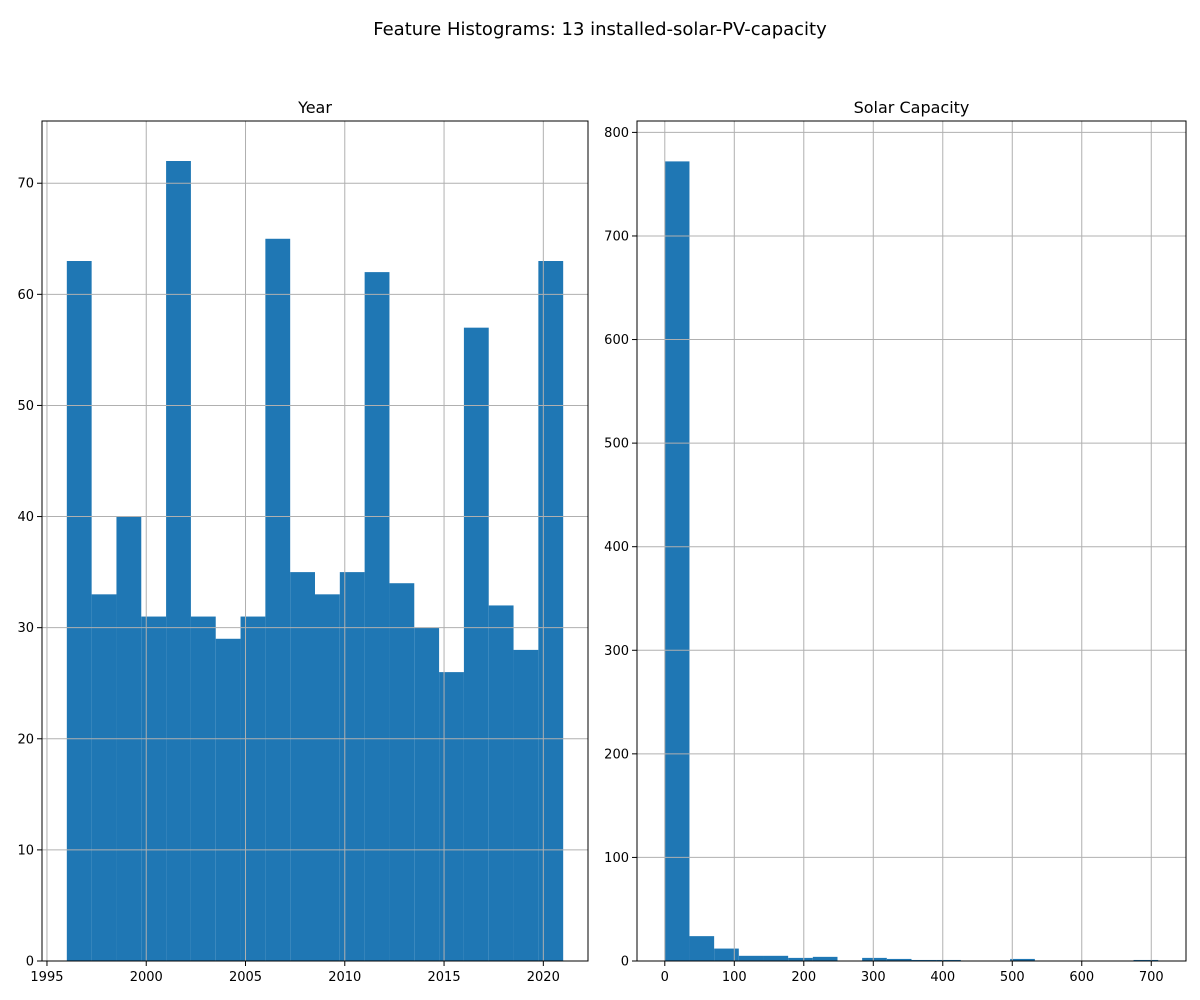 This screenshot has width=1200, height=1000. What do you see at coordinates (912, 107) in the screenshot?
I see `solar-capacity-panel-title: Solar Capacity` at bounding box center [912, 107].